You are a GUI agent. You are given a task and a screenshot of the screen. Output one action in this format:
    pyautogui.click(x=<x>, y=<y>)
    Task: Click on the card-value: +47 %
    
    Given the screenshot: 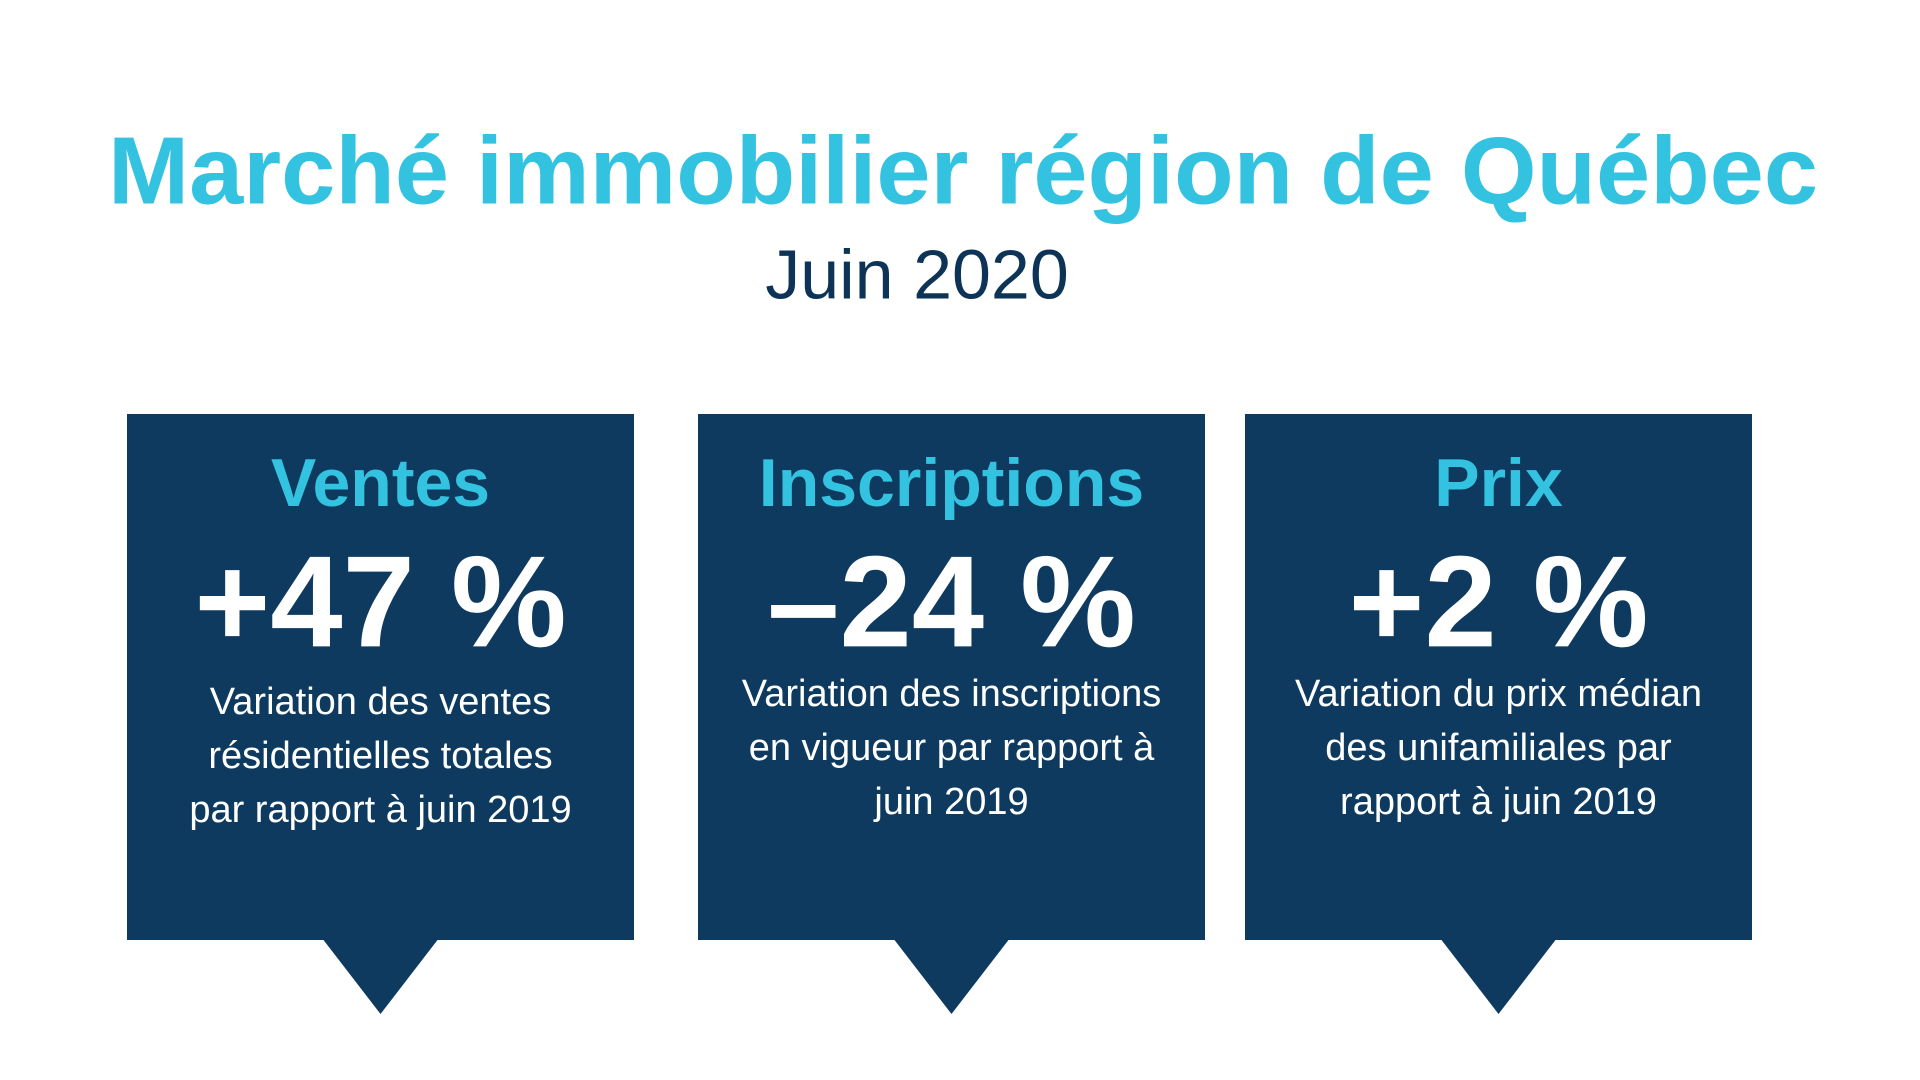 What is the action you would take?
    pyautogui.click(x=380, y=601)
    